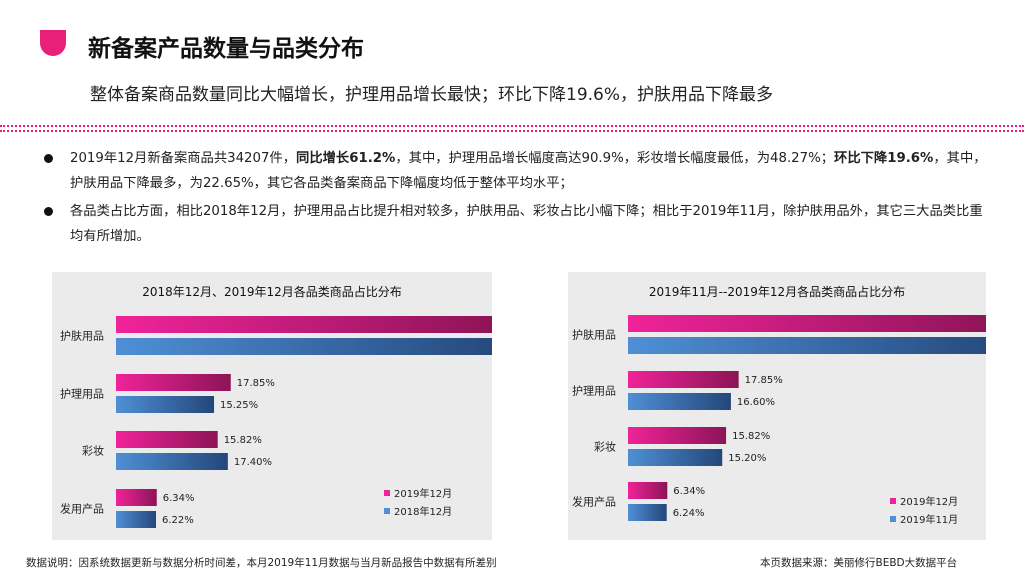  I want to click on legend-label: 2018年12月, so click(423, 511).